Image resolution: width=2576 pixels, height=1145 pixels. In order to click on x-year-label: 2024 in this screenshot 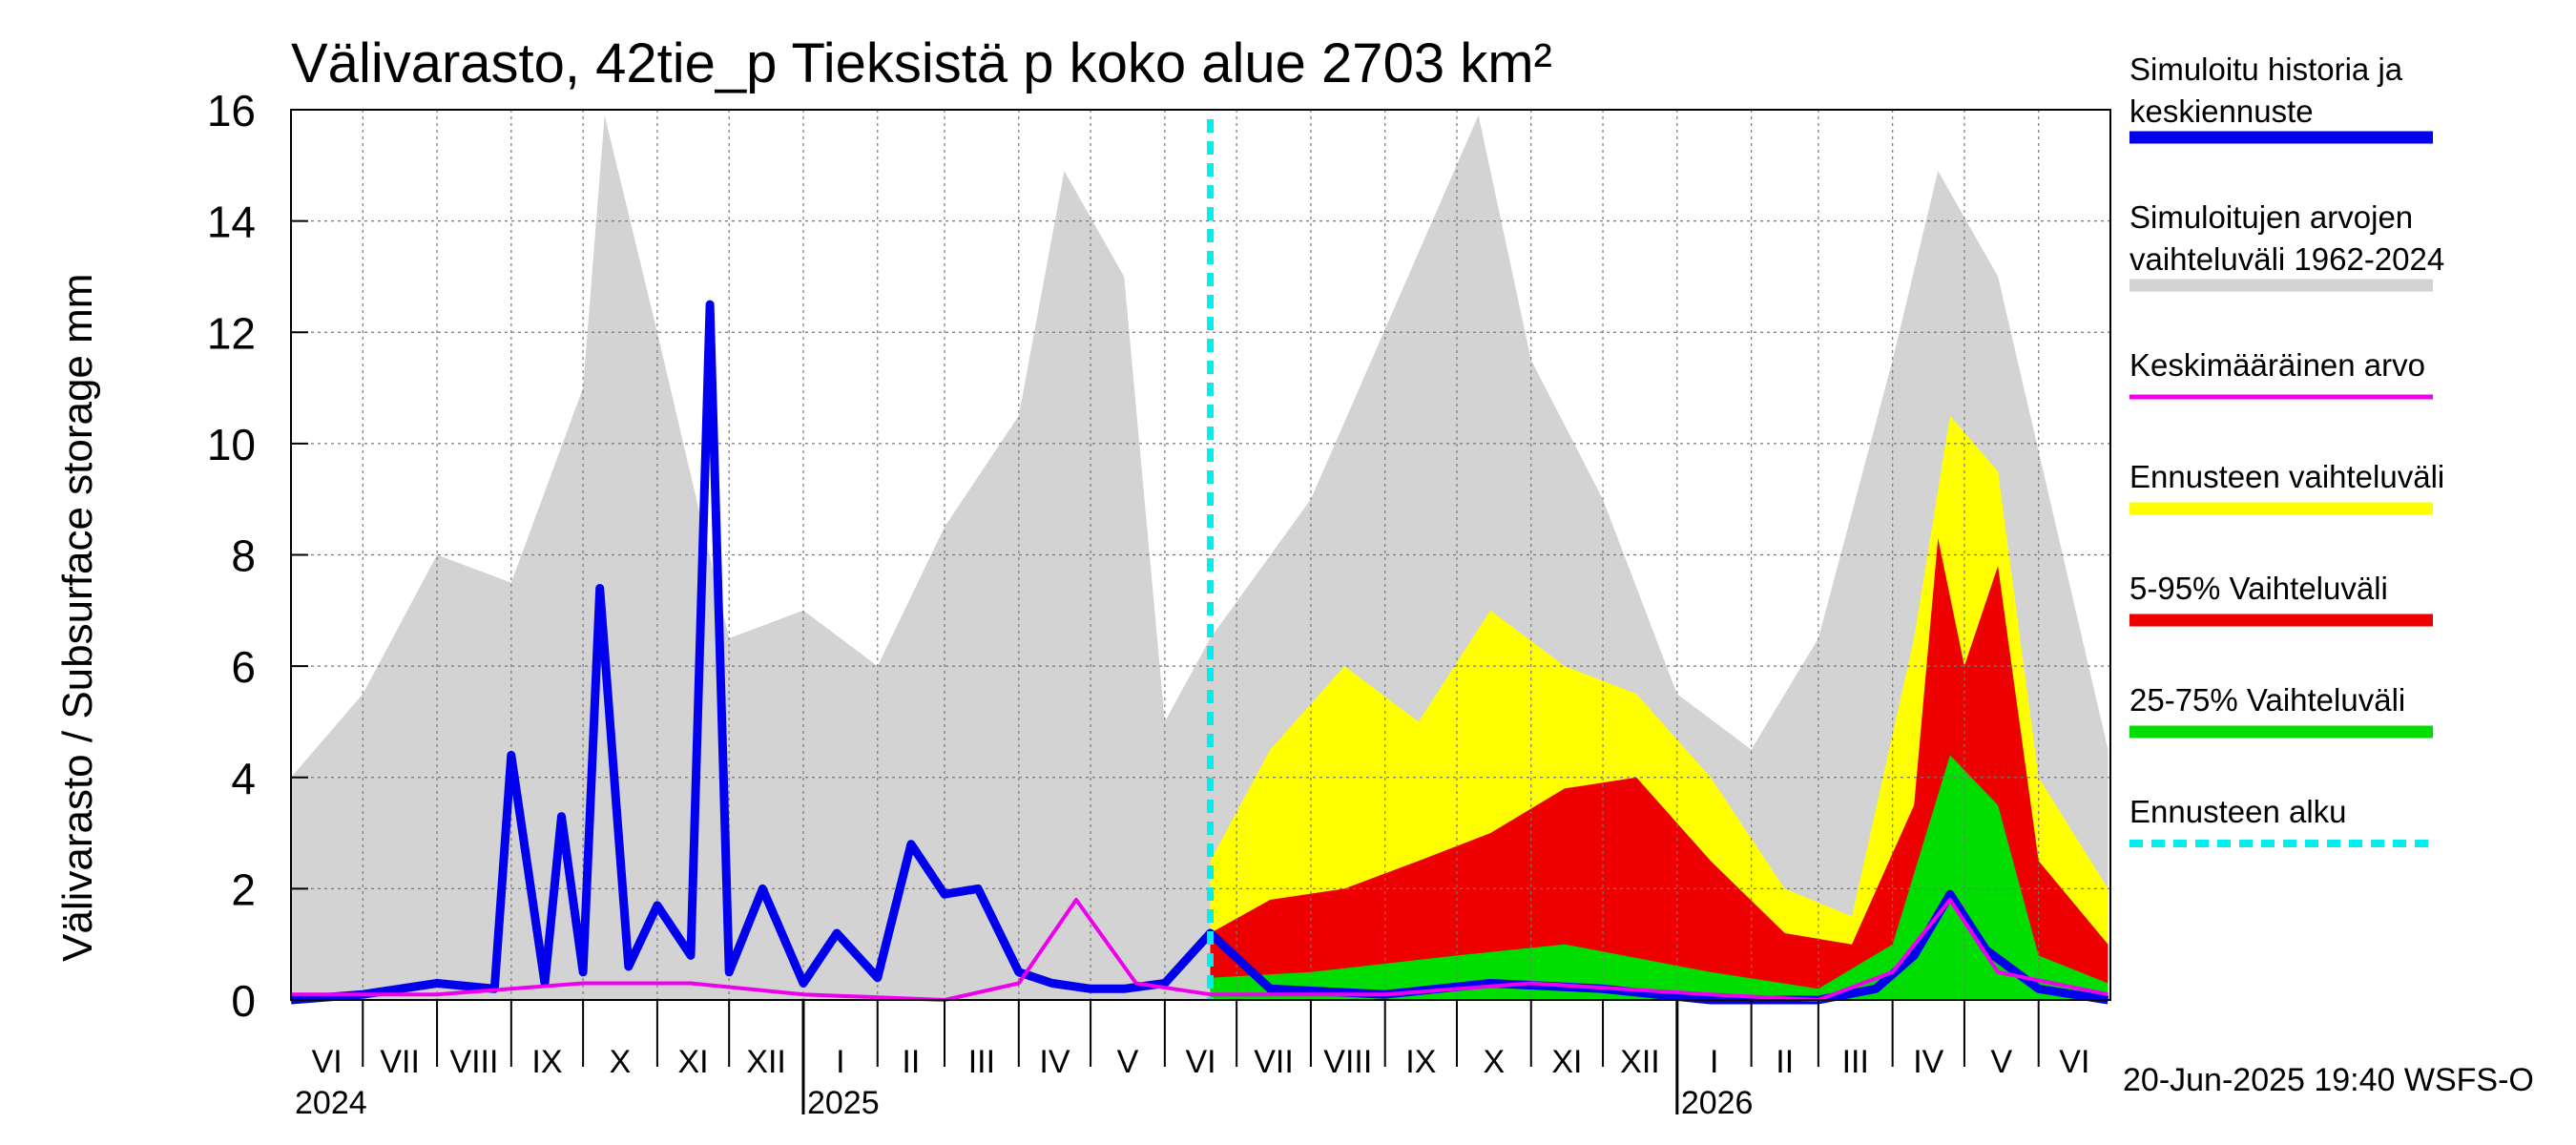, I will do `click(331, 1103)`.